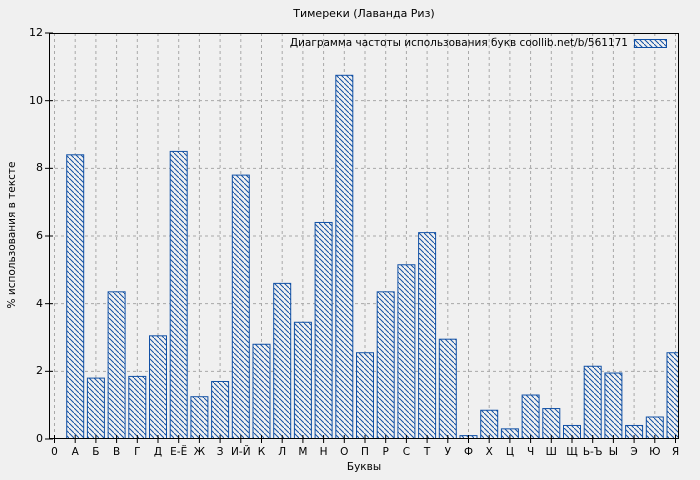 The image size is (700, 480). I want to click on legend-key-swatch, so click(650, 43).